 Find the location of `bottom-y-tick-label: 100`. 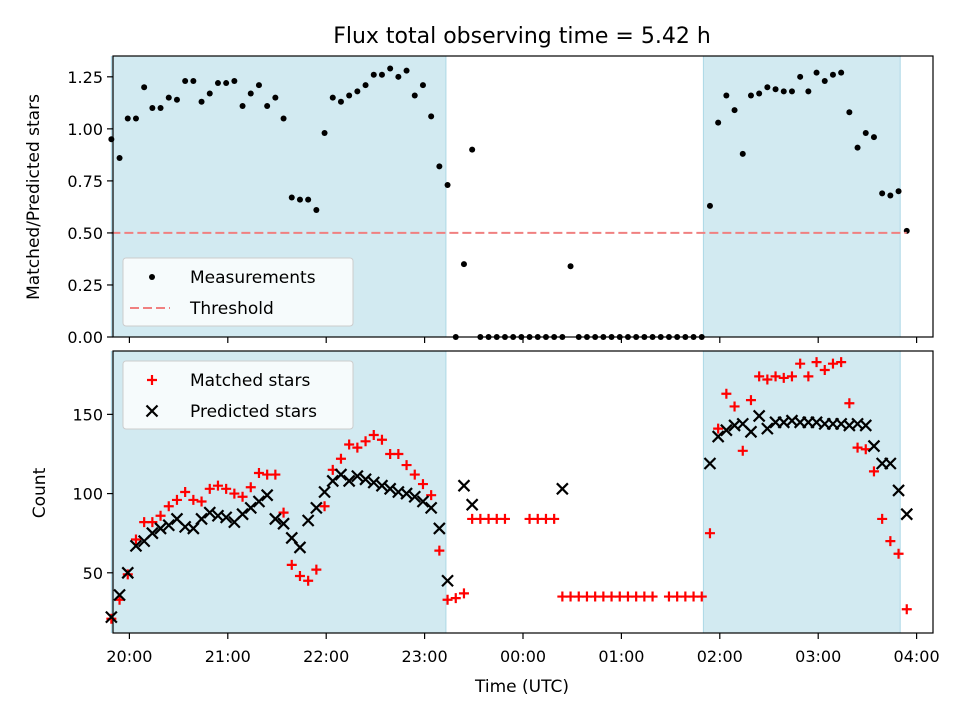

bottom-y-tick-label: 100 is located at coordinates (87, 494).